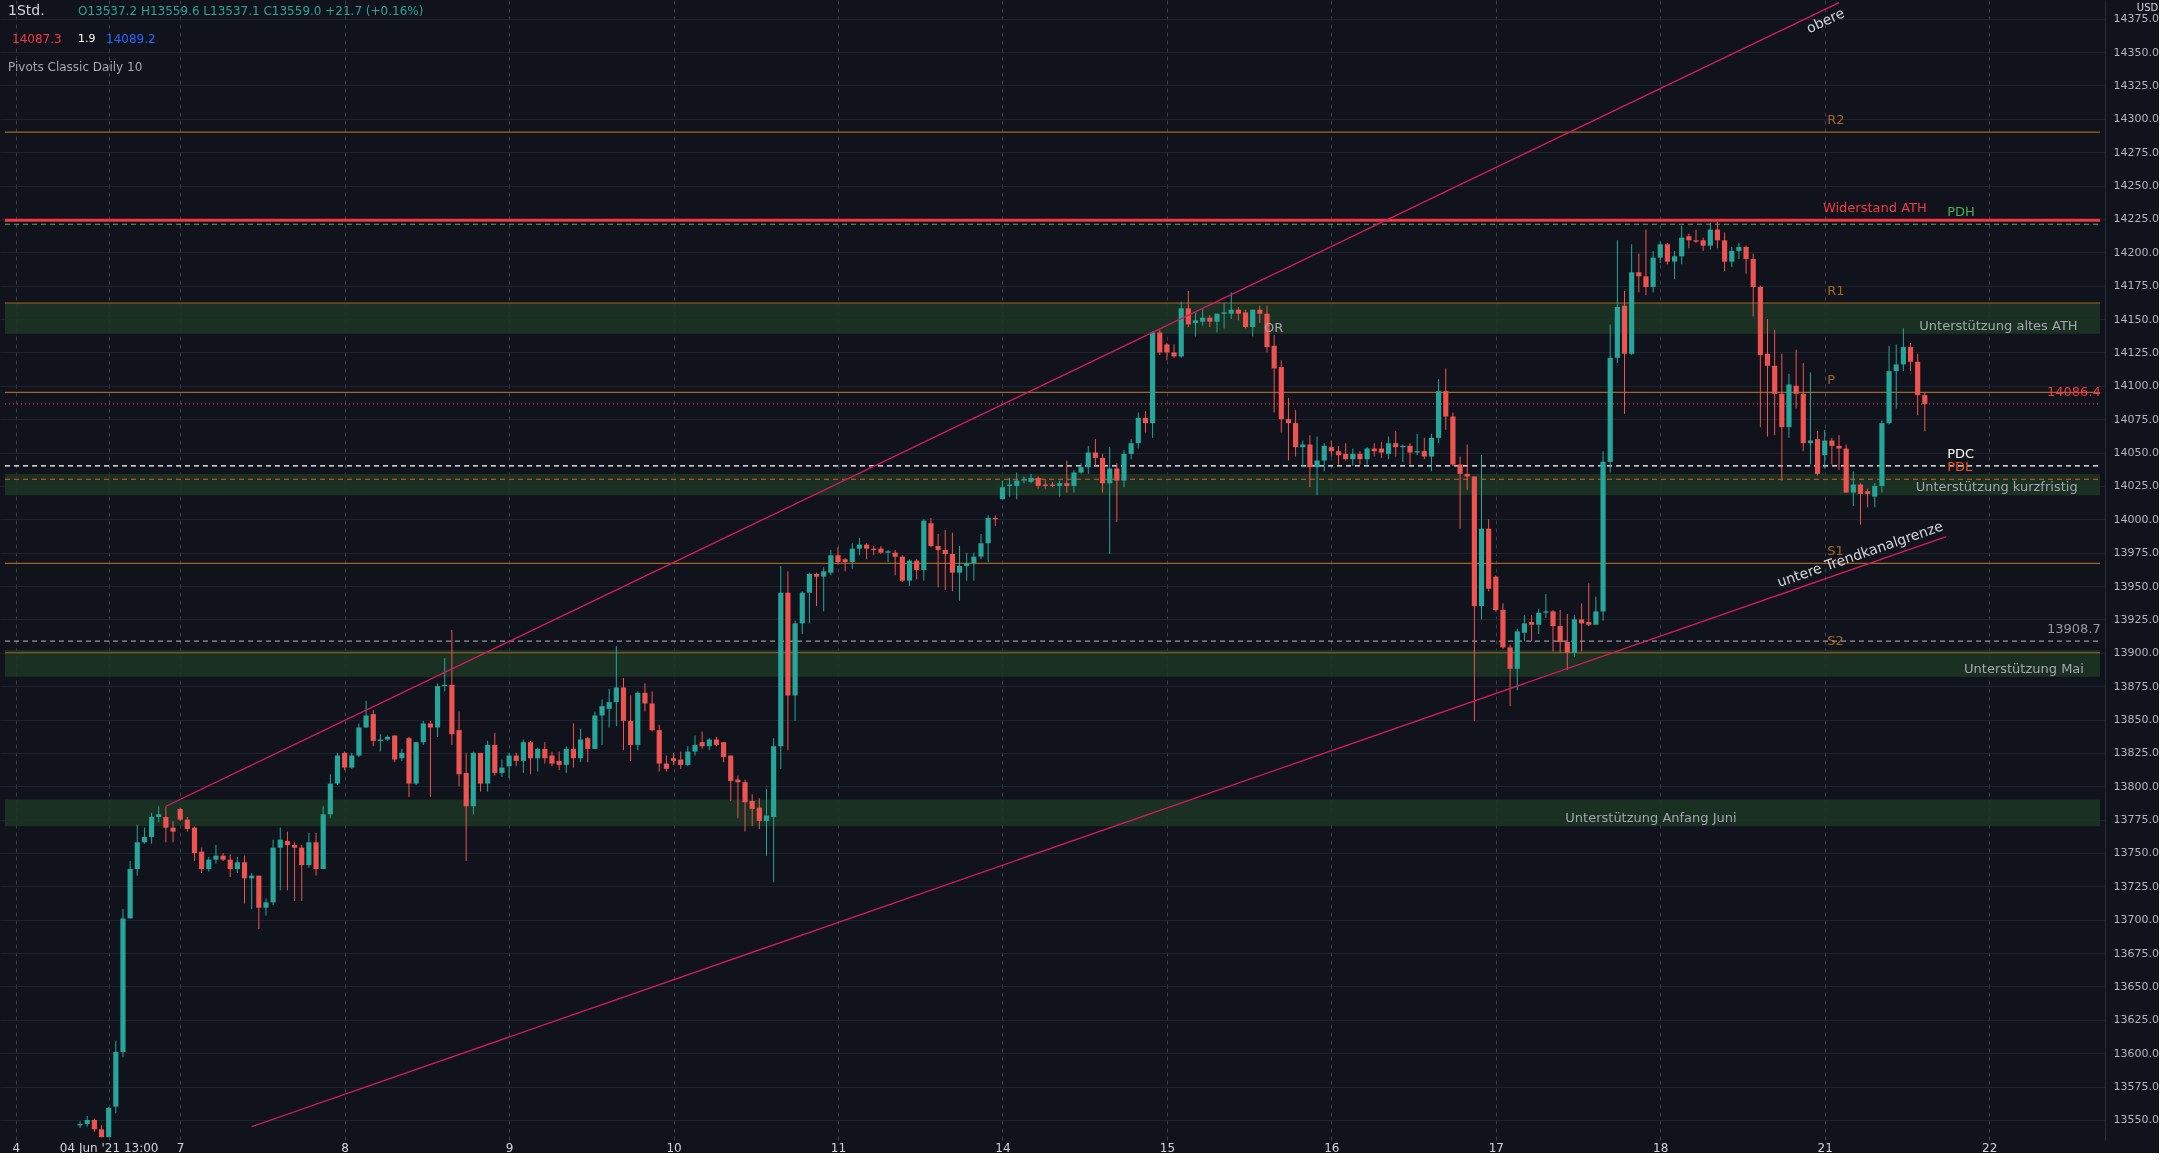 The height and width of the screenshot is (1171, 2183). What do you see at coordinates (2136, 386) in the screenshot?
I see `y-tick-label: 14100.0` at bounding box center [2136, 386].